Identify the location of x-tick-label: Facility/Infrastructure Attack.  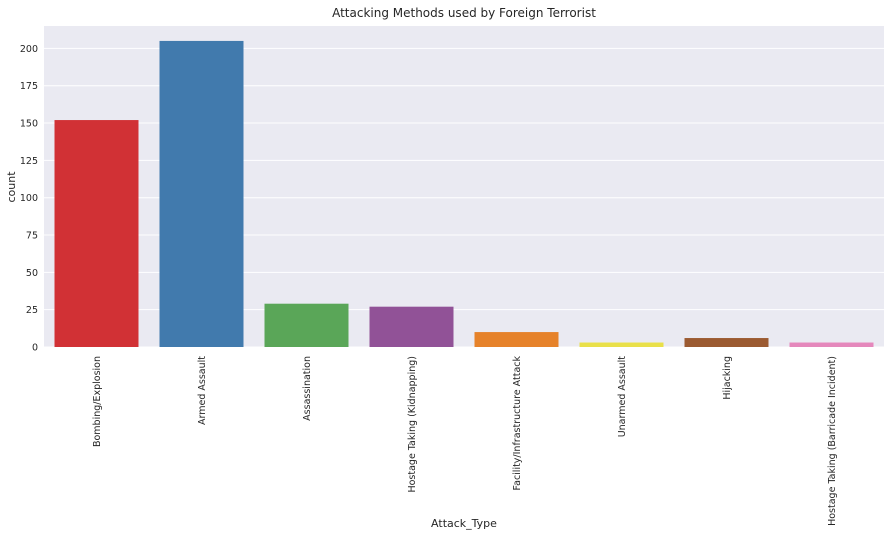
(517, 423).